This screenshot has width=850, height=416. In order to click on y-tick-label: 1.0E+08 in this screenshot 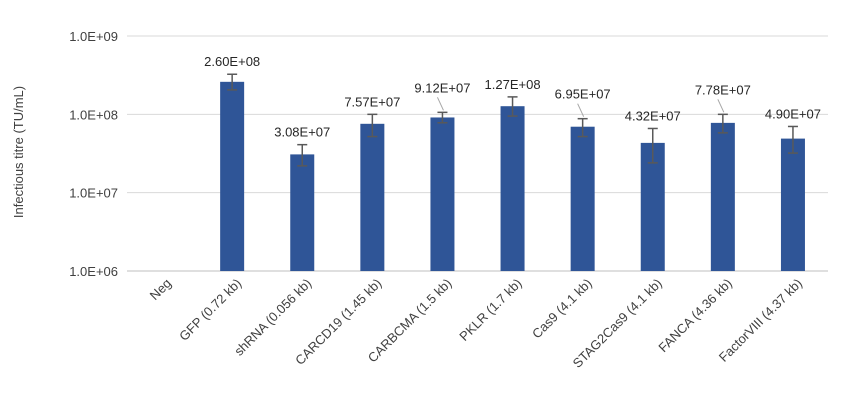, I will do `click(93, 114)`.